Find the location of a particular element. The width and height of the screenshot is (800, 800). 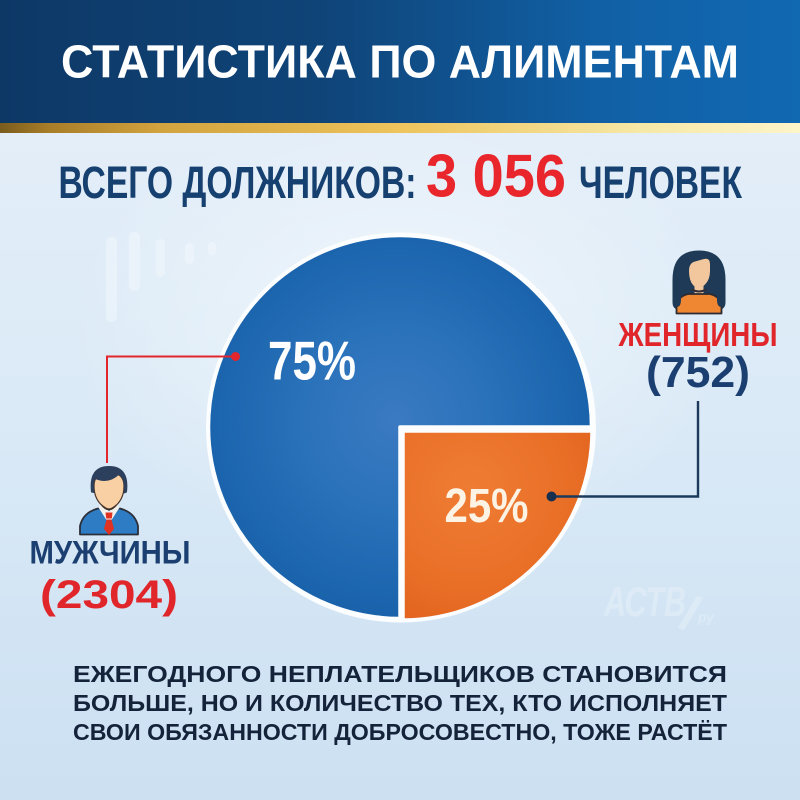

svg-text: ЧЕЛОВЕК is located at coordinates (660, 182).